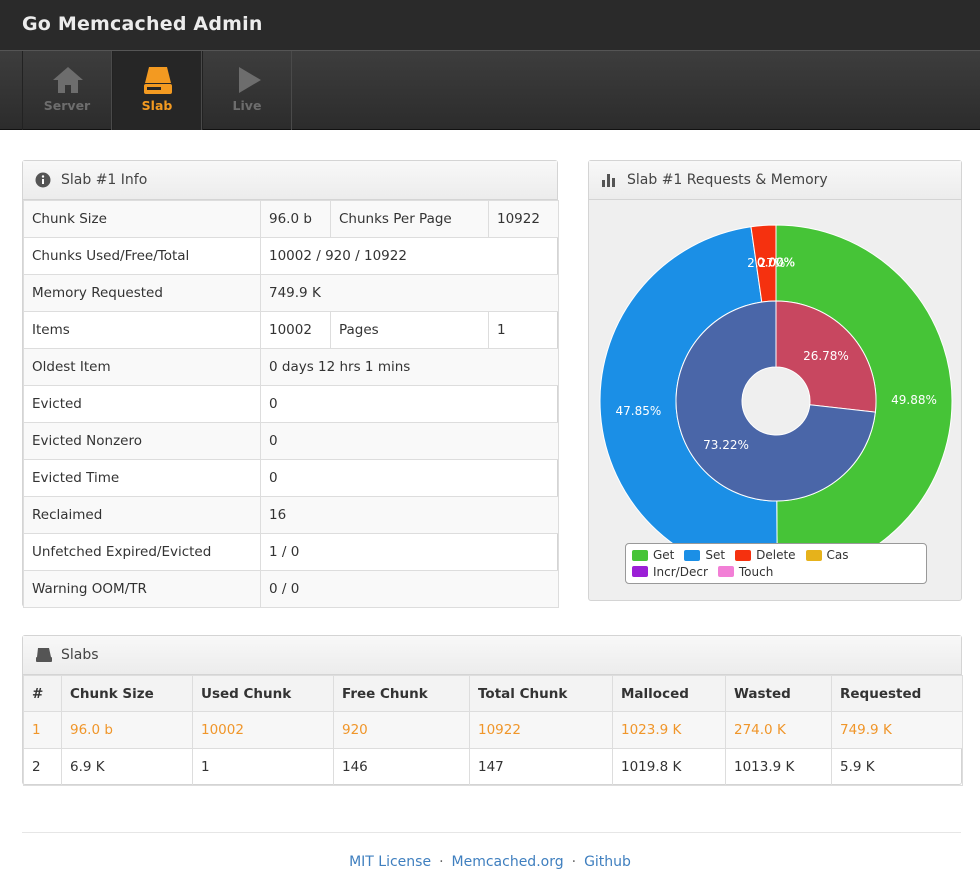  I want to click on info-row: Items10002Pages1, so click(291, 330).